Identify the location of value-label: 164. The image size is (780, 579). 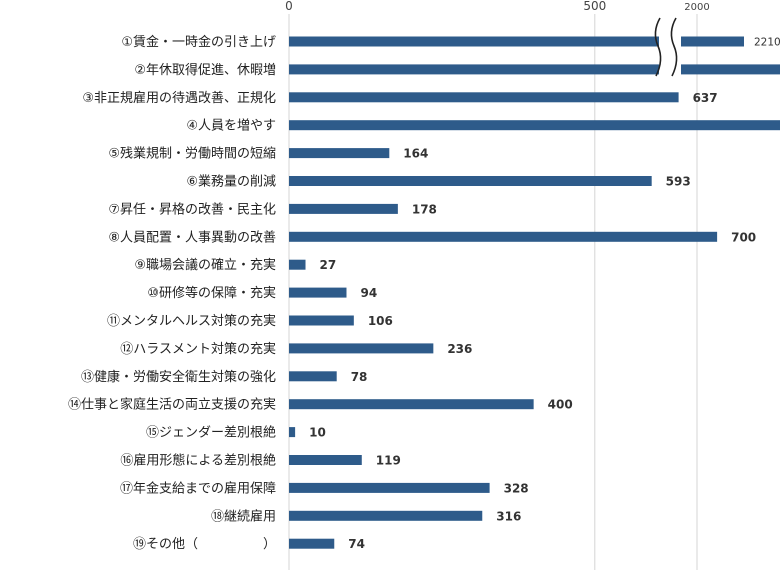
(415, 154).